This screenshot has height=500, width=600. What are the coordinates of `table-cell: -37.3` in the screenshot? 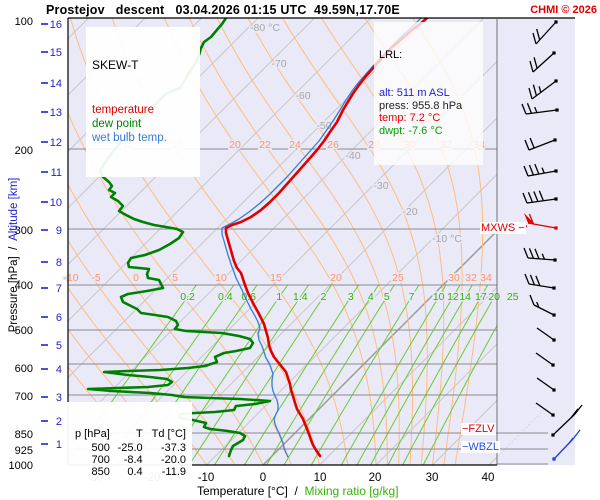 It's located at (173, 448).